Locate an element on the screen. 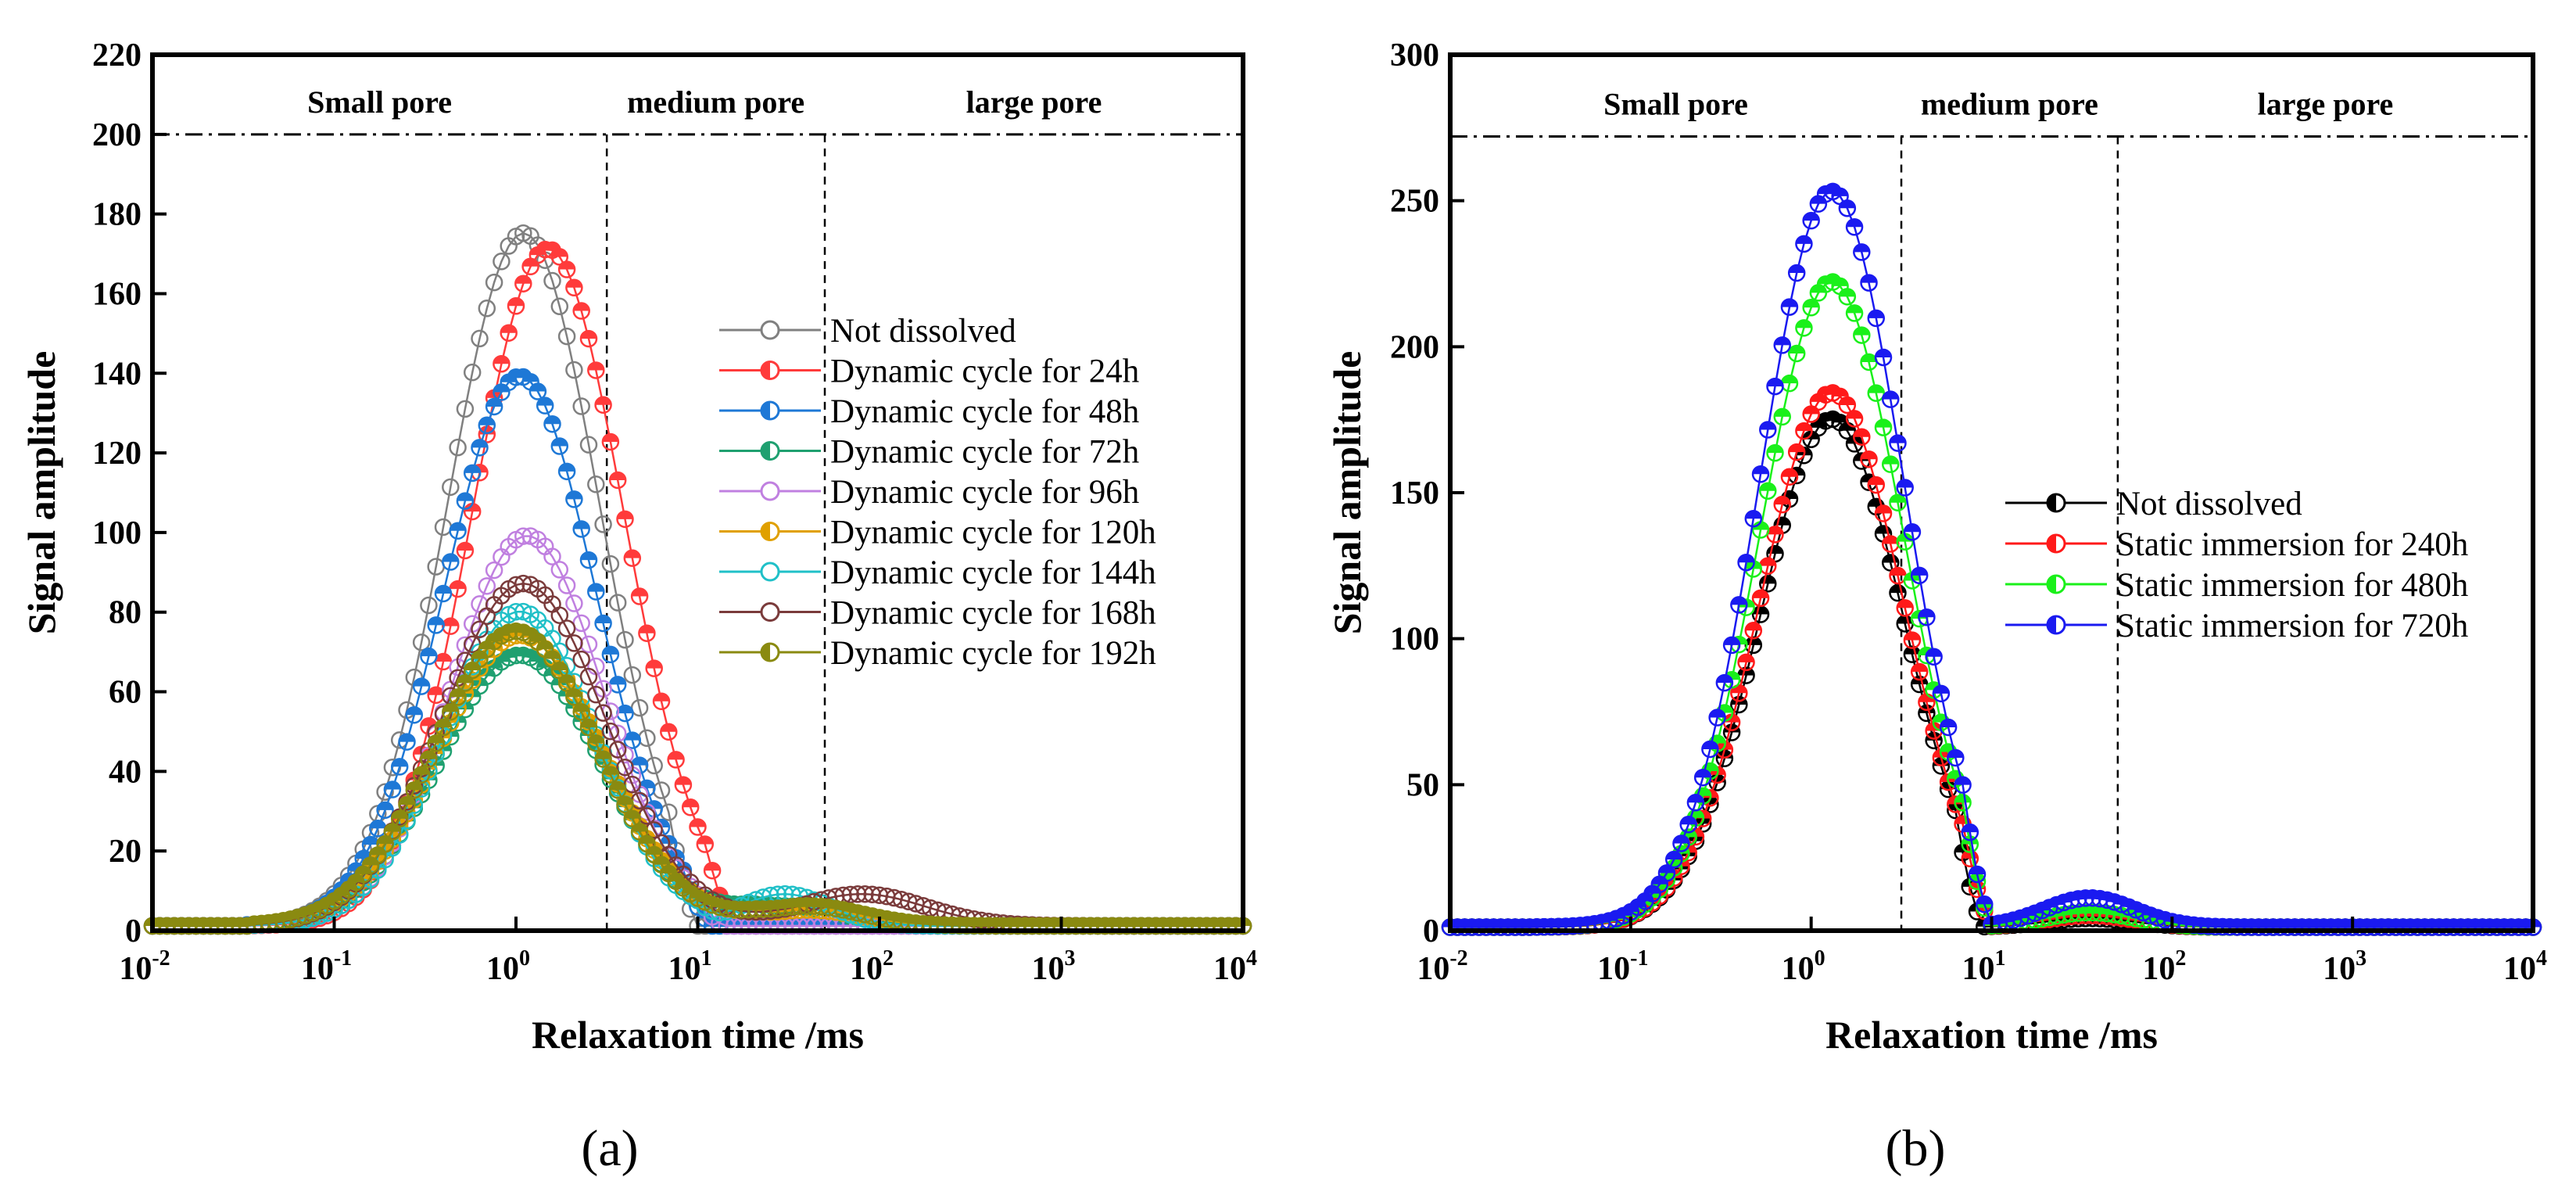 The image size is (2576, 1195). y-tick-label: 0 is located at coordinates (1431, 931).